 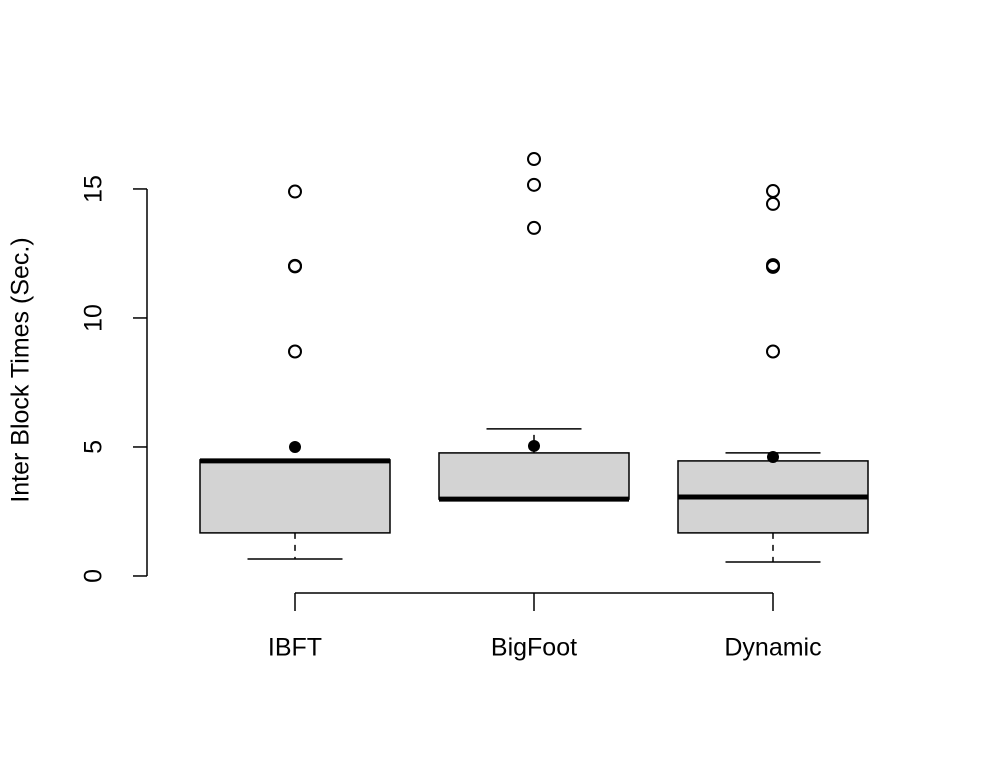 What do you see at coordinates (94, 318) in the screenshot?
I see `y-tick-label: 10` at bounding box center [94, 318].